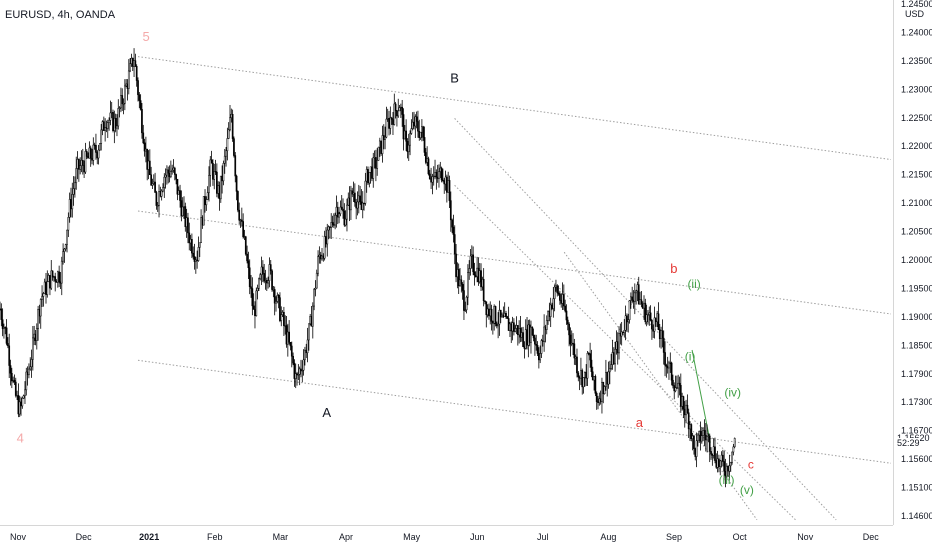 The height and width of the screenshot is (551, 932). Describe the element at coordinates (446, 538) in the screenshot. I see `time-axis` at that location.